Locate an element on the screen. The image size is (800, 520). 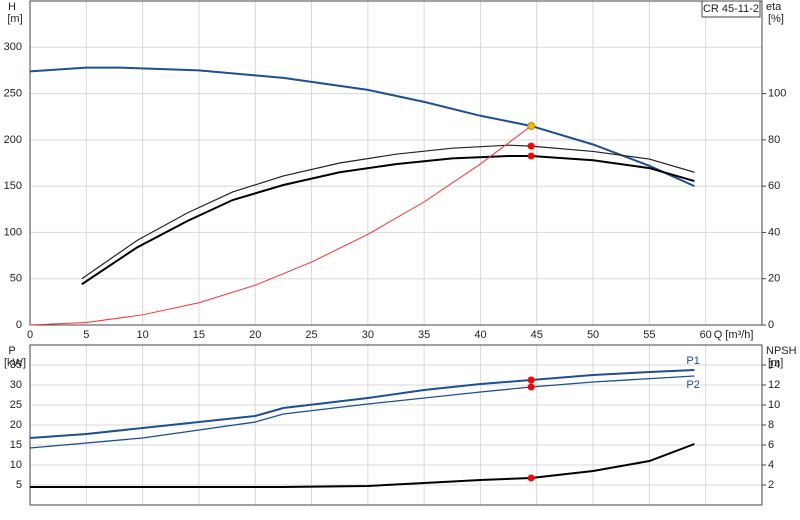
x-axis-label: Q [m³/h] is located at coordinates (734, 335).